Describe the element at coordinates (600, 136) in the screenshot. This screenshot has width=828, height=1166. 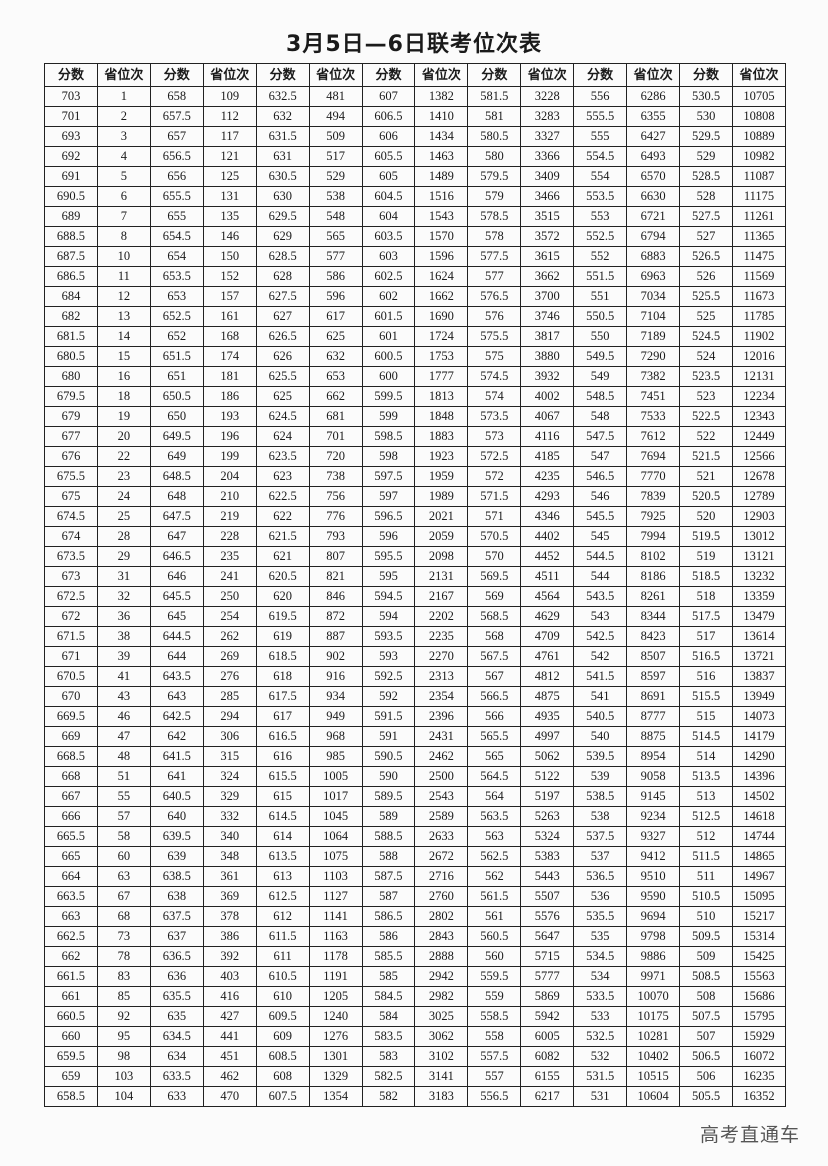
I see `score-cell: 555` at that location.